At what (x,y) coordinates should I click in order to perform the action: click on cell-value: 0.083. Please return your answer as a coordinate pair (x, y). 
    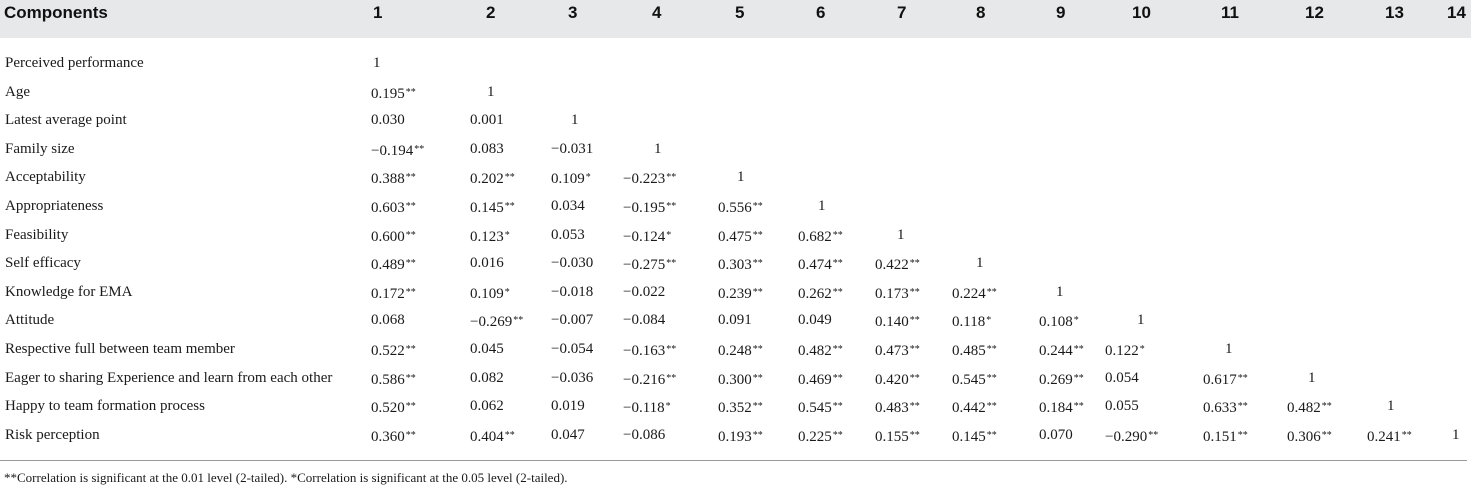
    Looking at the image, I should click on (487, 148).